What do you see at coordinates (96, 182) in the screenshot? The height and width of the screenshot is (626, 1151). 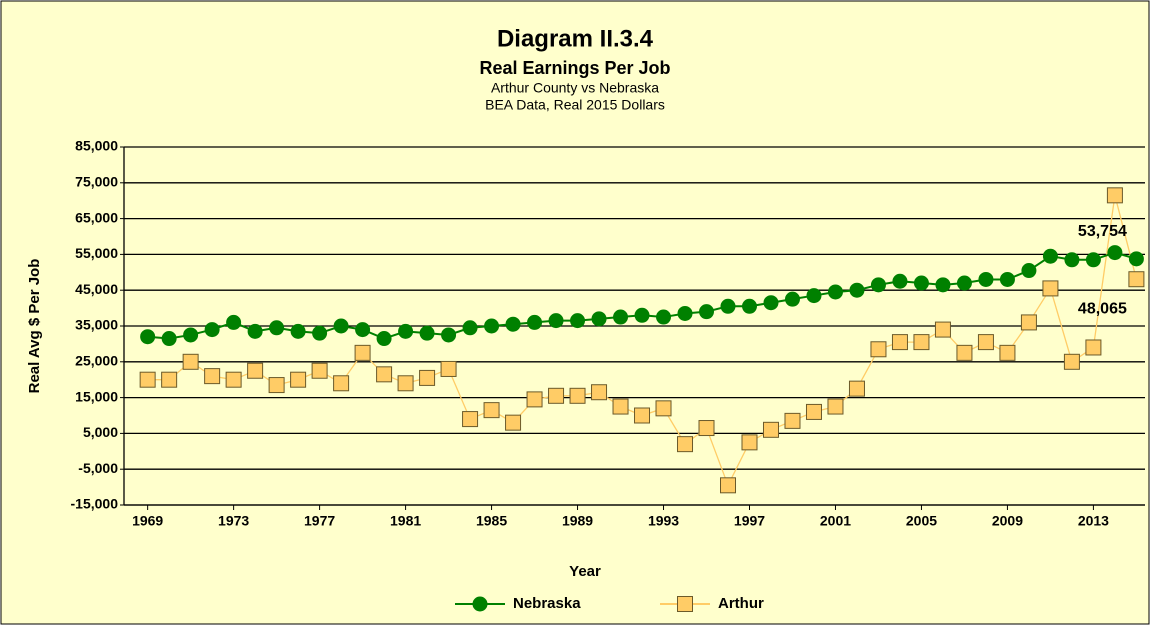 I see `y-tick-label: 75,000` at bounding box center [96, 182].